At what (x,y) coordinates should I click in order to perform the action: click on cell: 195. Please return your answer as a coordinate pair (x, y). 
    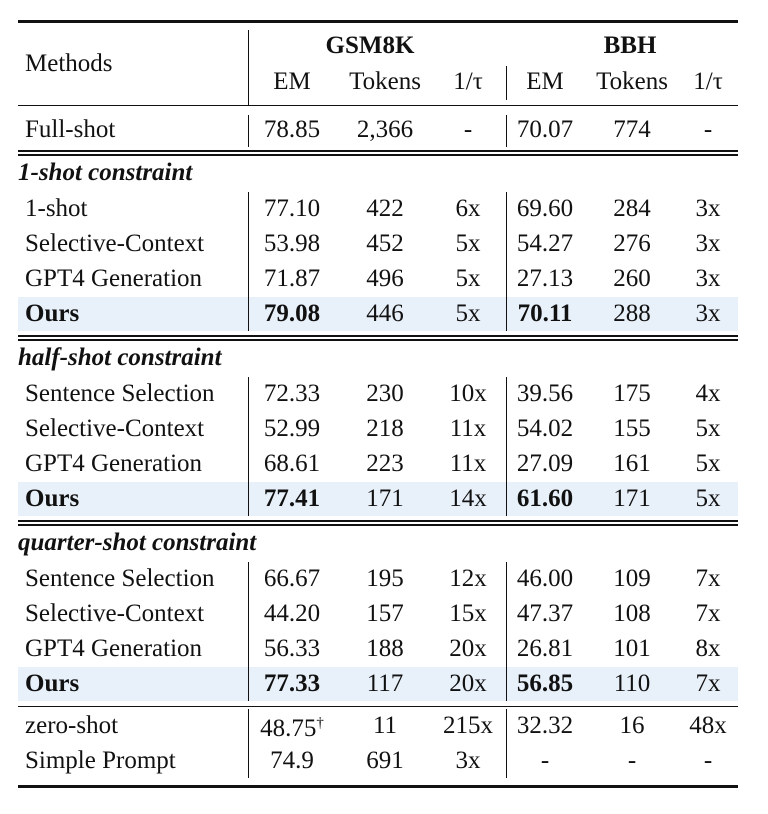
    Looking at the image, I should click on (385, 578).